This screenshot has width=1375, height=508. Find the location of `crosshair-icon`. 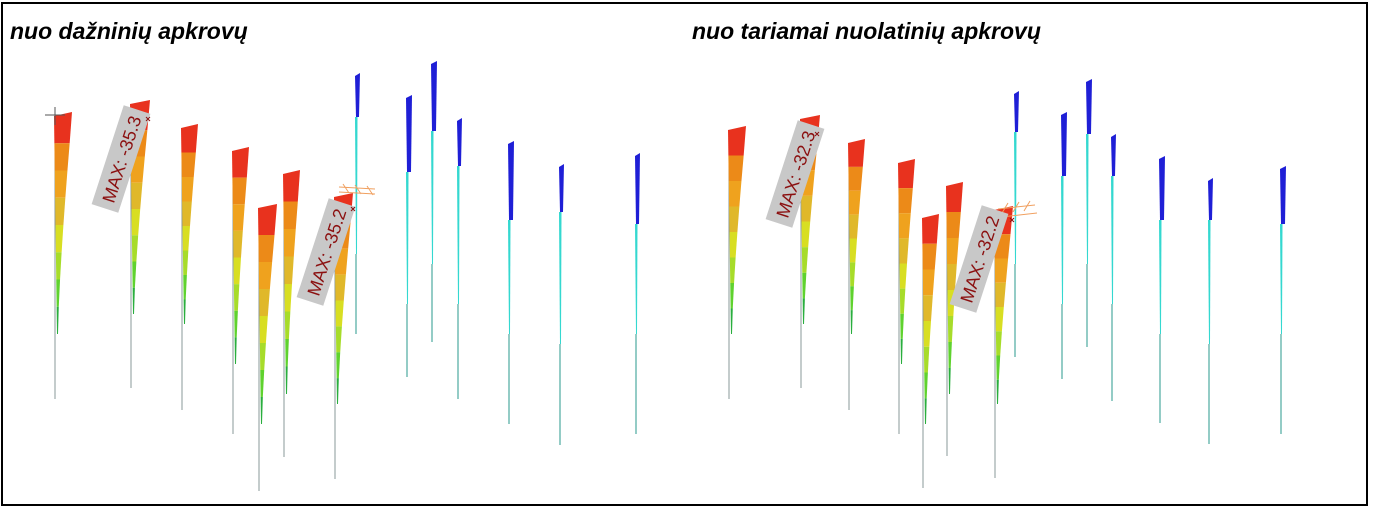

crosshair-icon is located at coordinates (55, 116).